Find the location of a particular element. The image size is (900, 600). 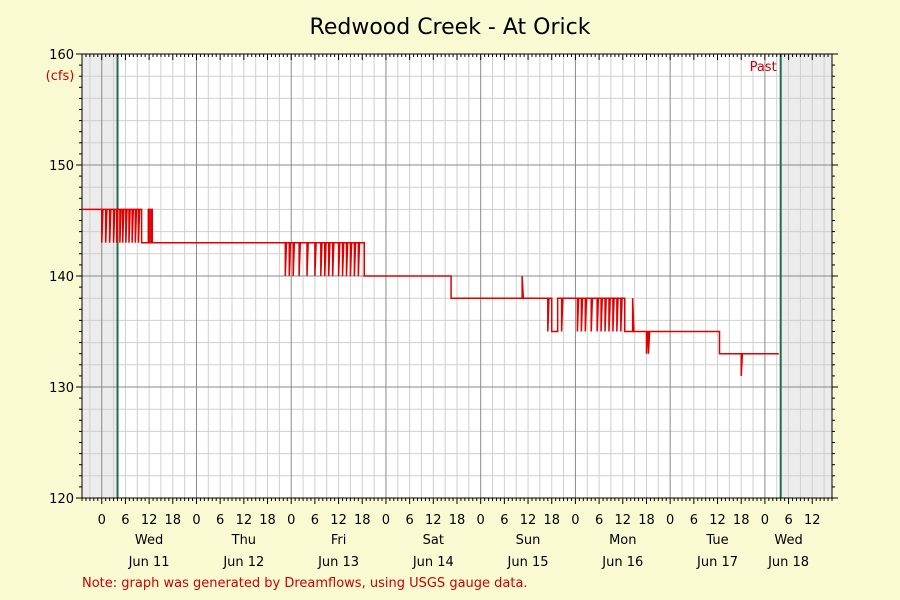

past-label: Past is located at coordinates (763, 67).